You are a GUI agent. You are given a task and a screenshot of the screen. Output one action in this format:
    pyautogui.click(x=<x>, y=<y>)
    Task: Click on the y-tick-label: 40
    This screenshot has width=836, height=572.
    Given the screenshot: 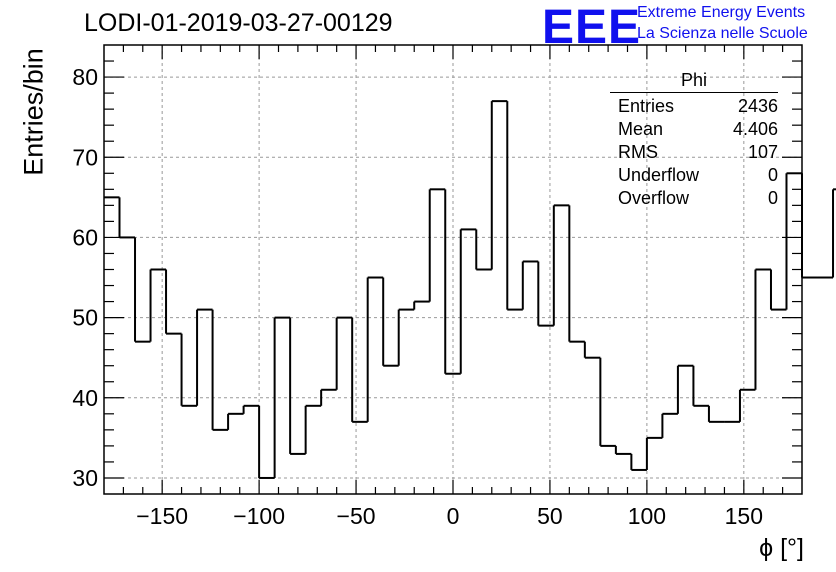 What is the action you would take?
    pyautogui.click(x=85, y=398)
    